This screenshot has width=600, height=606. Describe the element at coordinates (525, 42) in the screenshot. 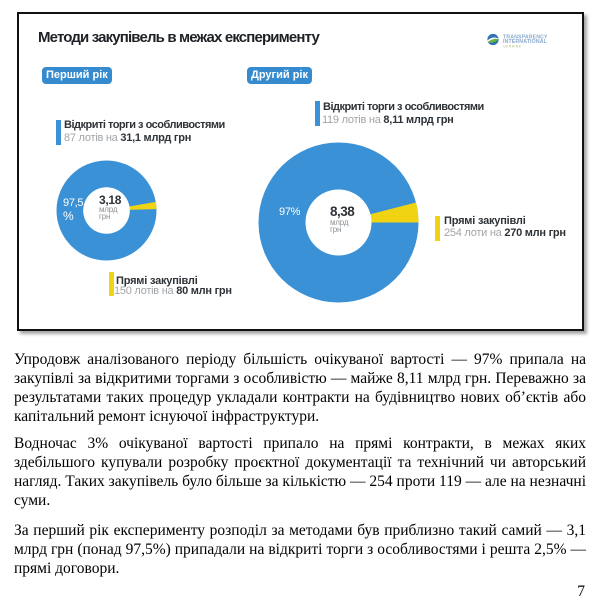

I see `svg-text: INTERNATIONAL` at that location.